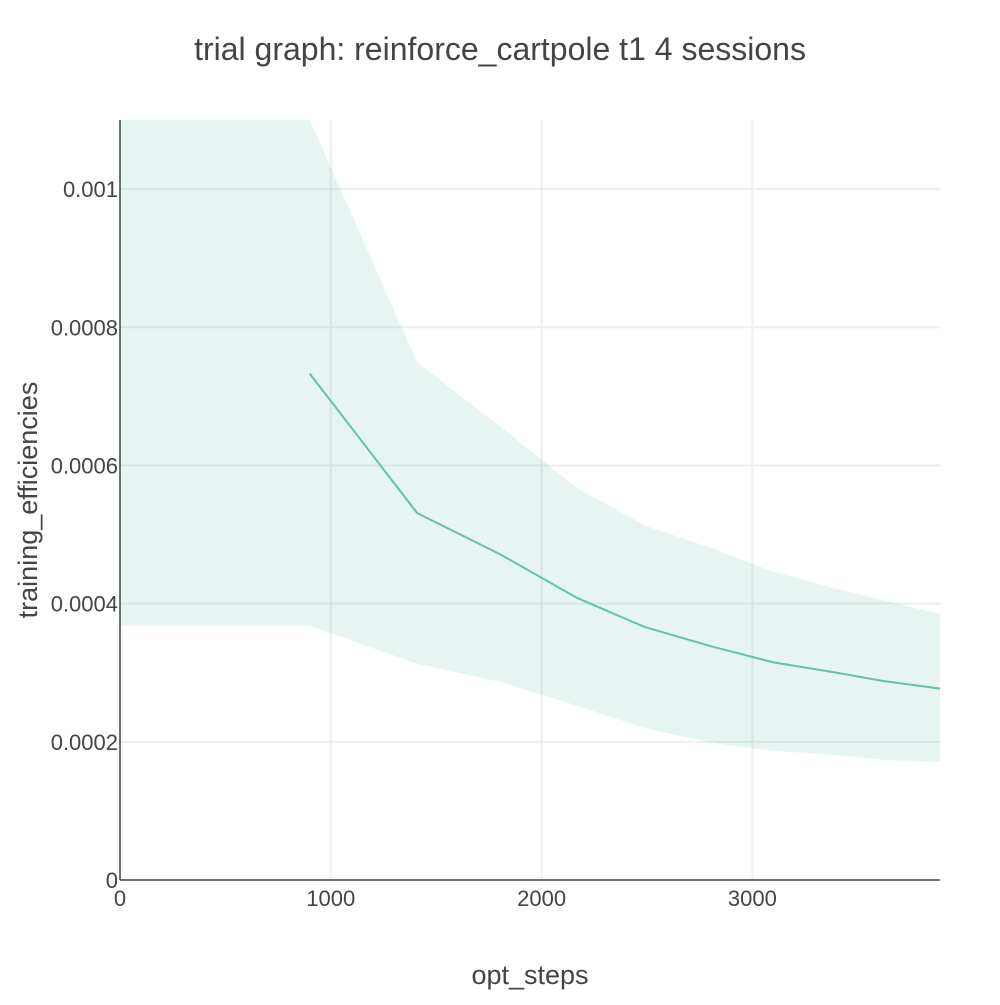  Describe the element at coordinates (84, 604) in the screenshot. I see `y-tick-label: 0.0004` at that location.